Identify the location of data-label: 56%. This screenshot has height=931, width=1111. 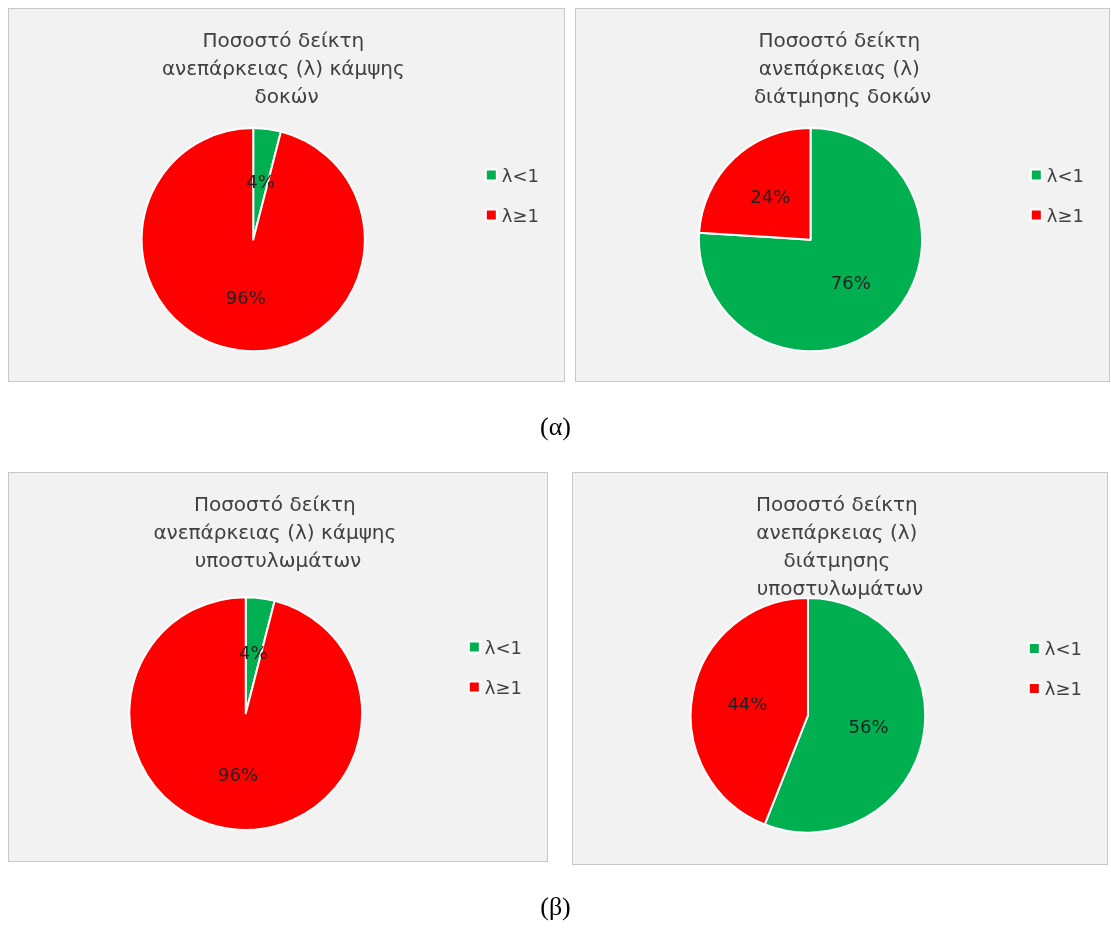
(868, 727).